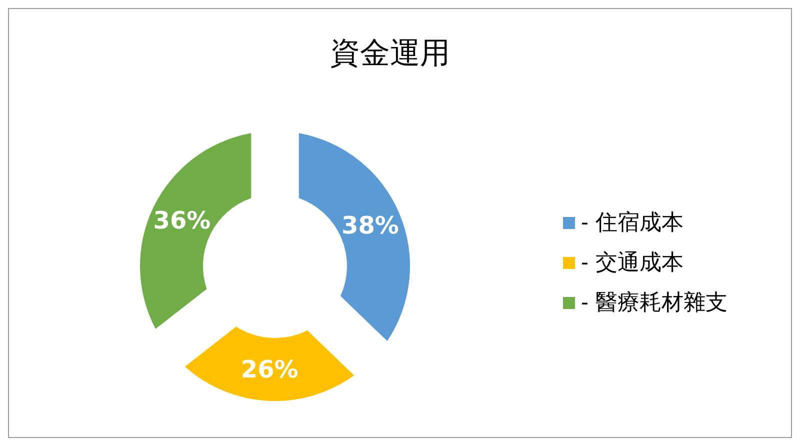 This screenshot has height=446, width=800. I want to click on chart-title: 資金運用, so click(390, 53).